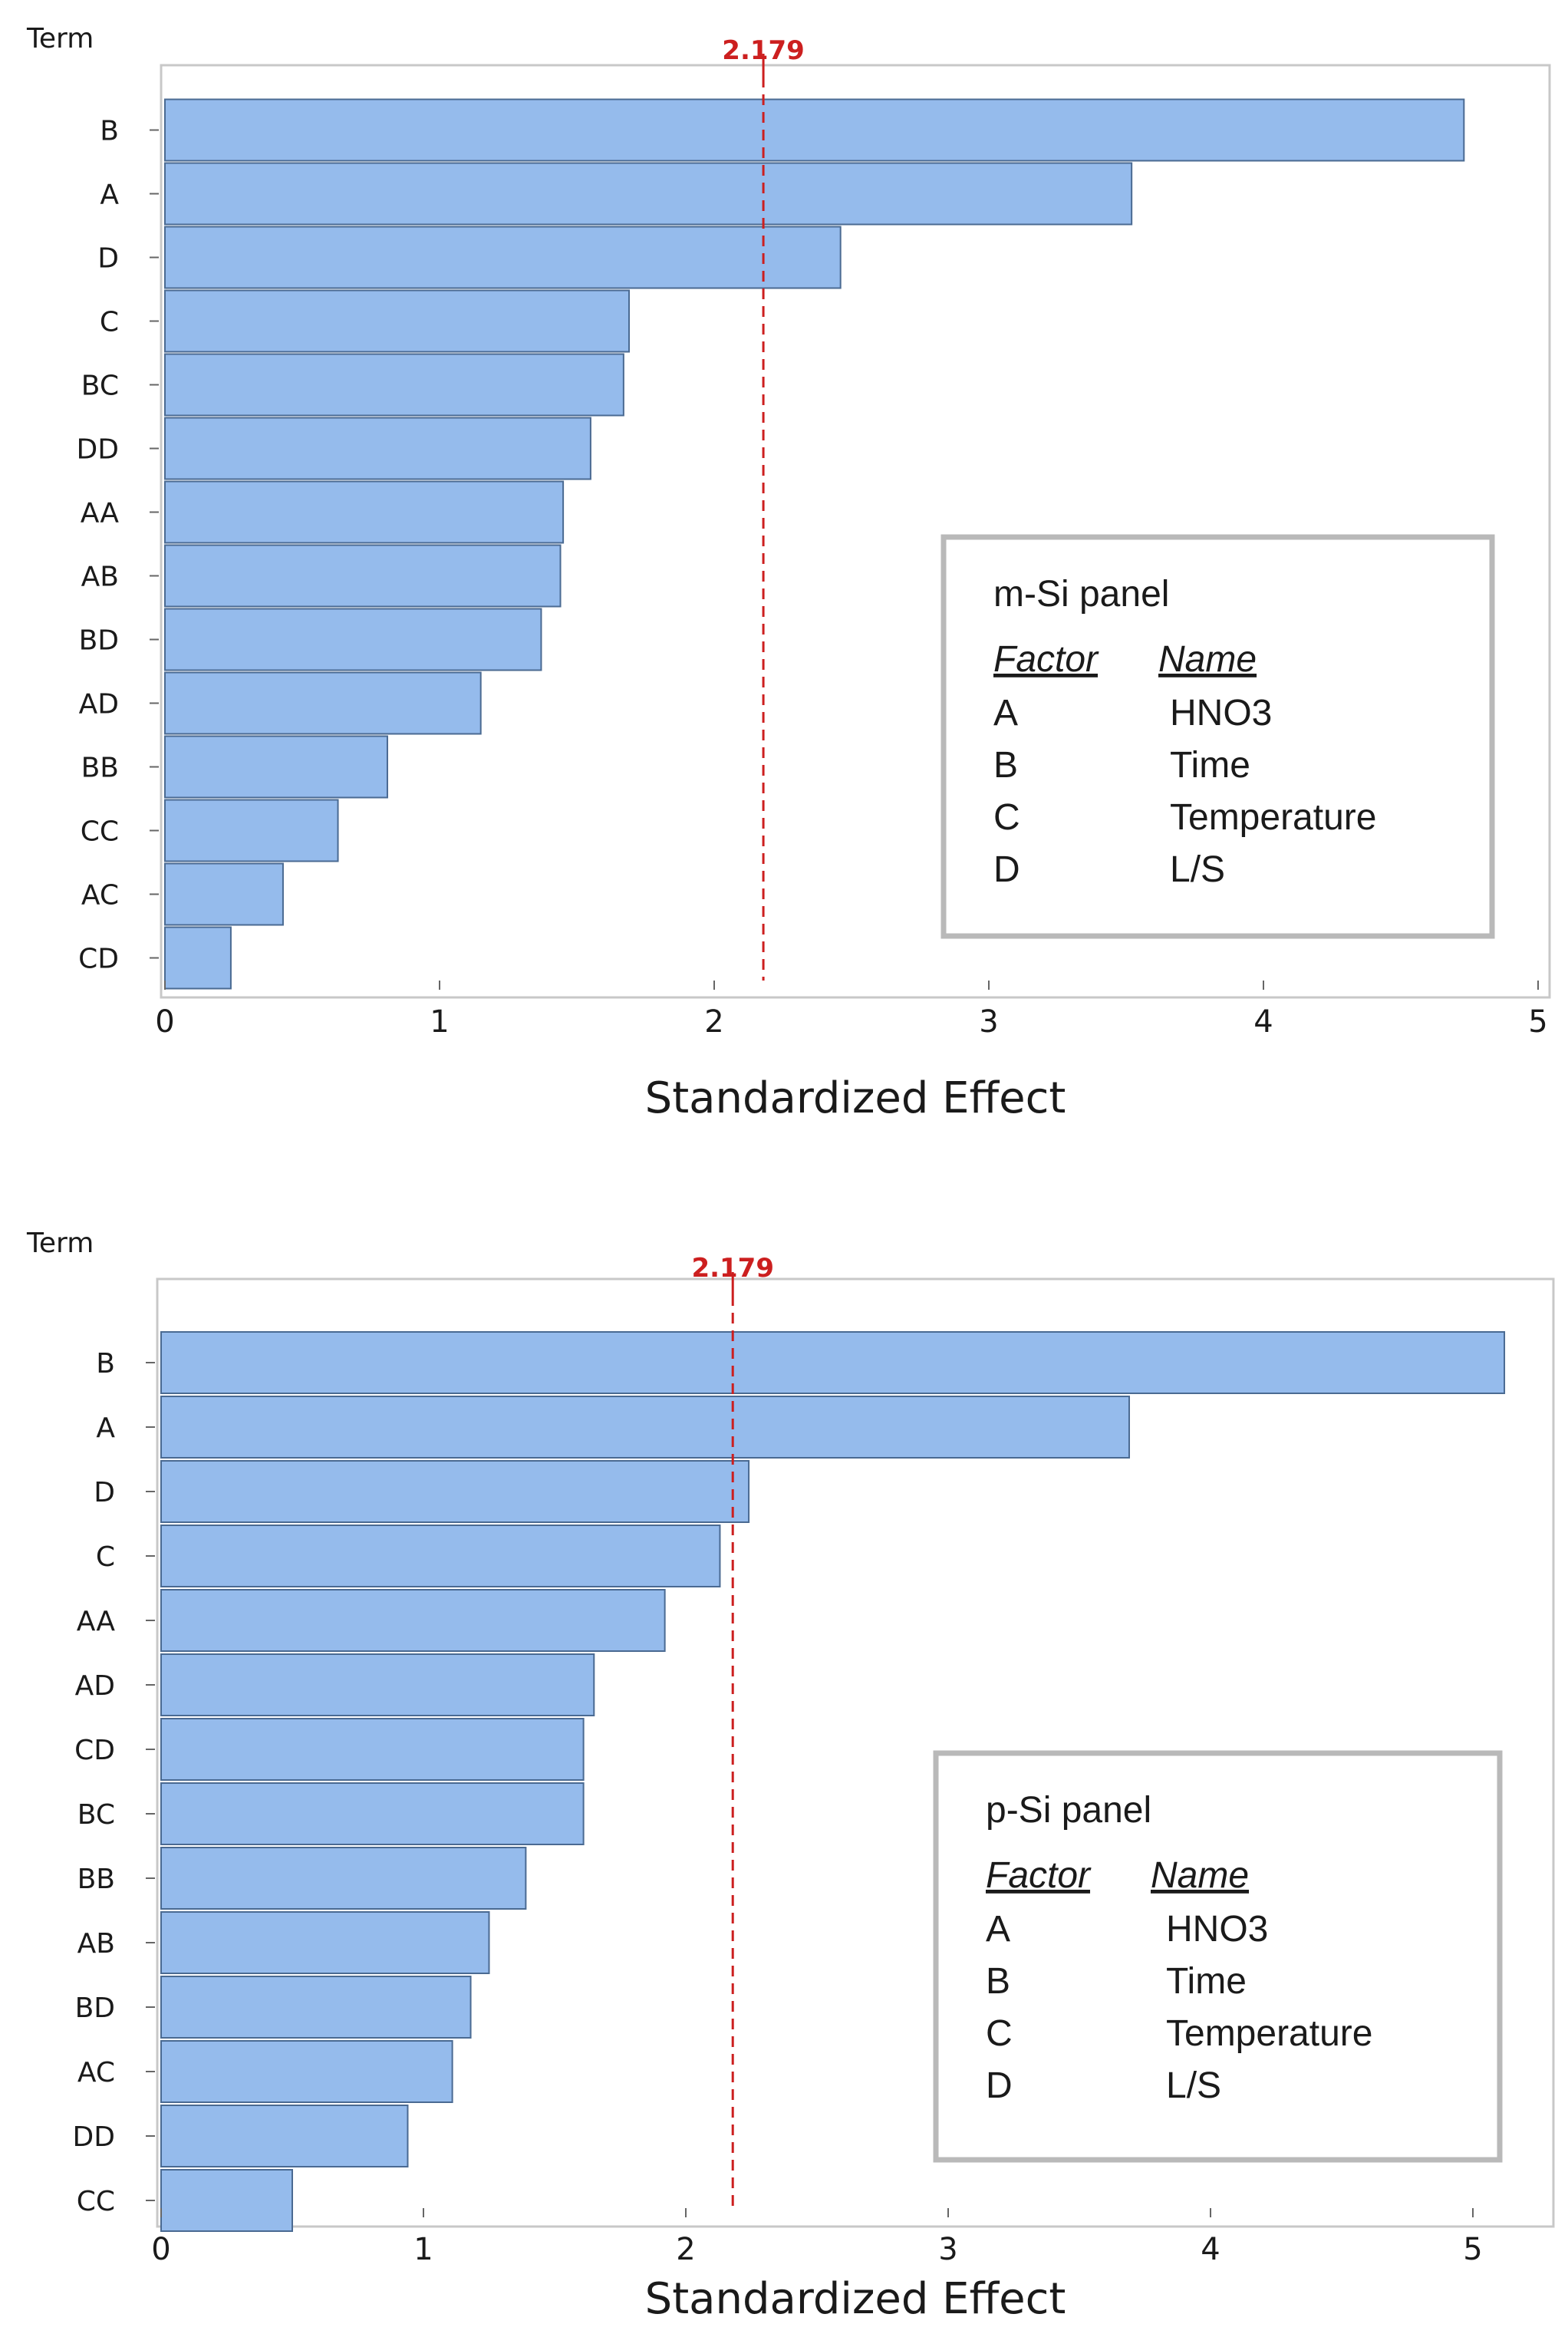  What do you see at coordinates (224, 894) in the screenshot?
I see `bar-ac` at bounding box center [224, 894].